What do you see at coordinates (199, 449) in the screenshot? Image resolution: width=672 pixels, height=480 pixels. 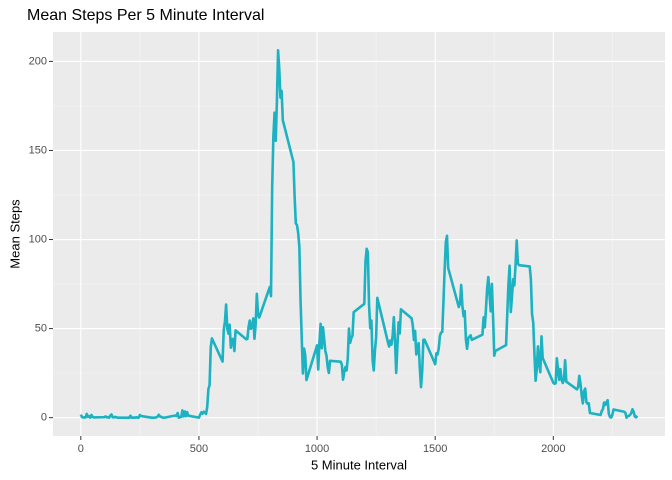 I see `x-tick-label: 500` at bounding box center [199, 449].